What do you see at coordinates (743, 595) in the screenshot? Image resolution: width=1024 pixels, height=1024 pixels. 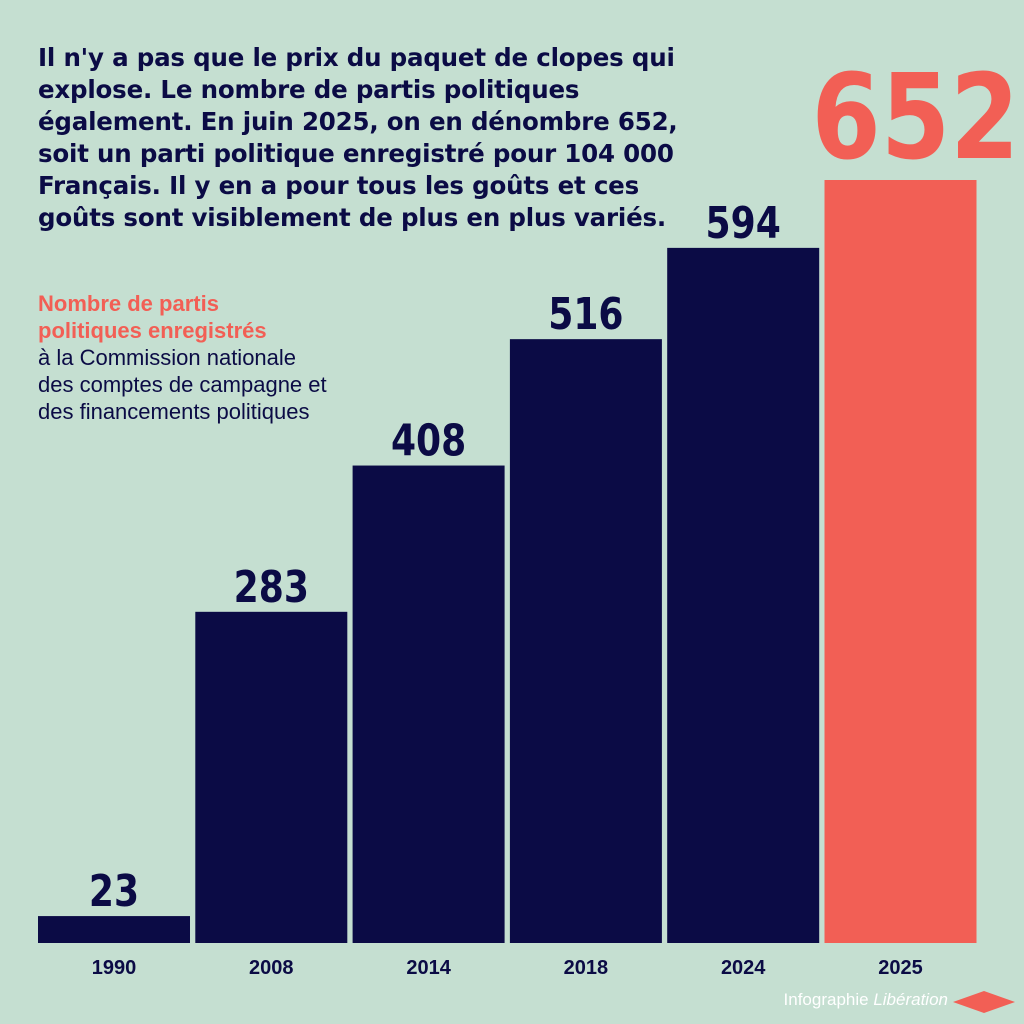 I see `bar-2024` at bounding box center [743, 595].